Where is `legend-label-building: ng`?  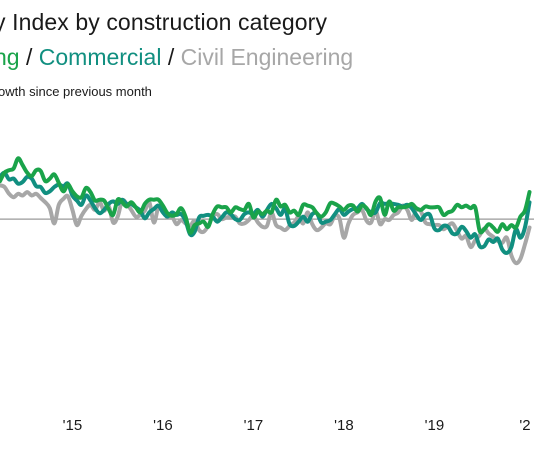 legend-label-building: ng is located at coordinates (10, 57).